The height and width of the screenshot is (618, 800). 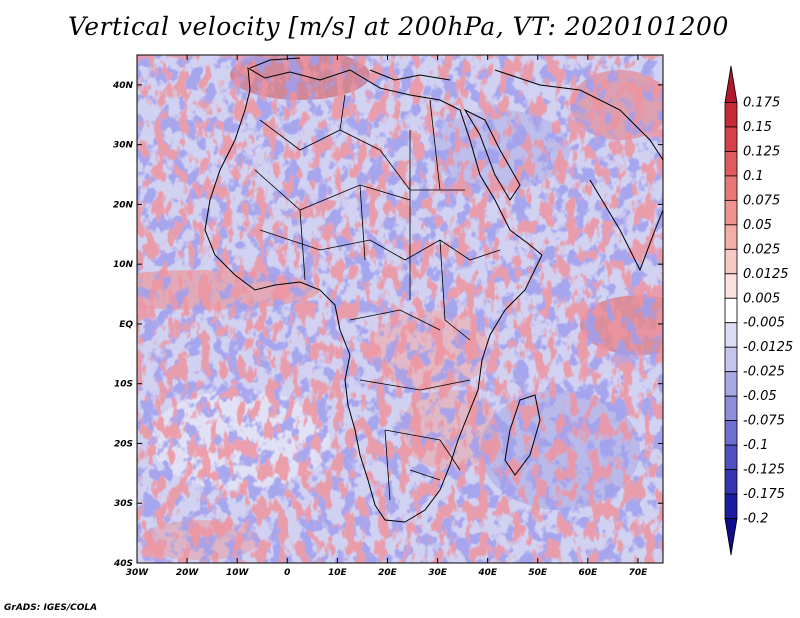 I want to click on y-tick-label: 20N, so click(x=123, y=205).